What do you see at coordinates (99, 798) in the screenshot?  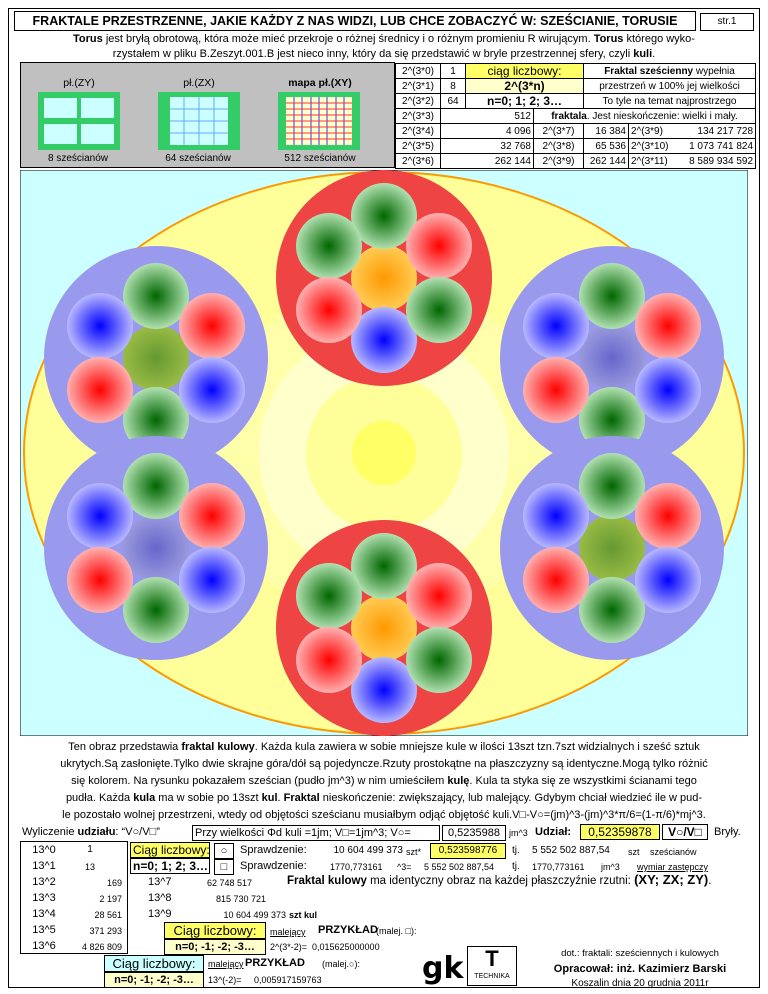 I see `text: pudła. Każda` at bounding box center [99, 798].